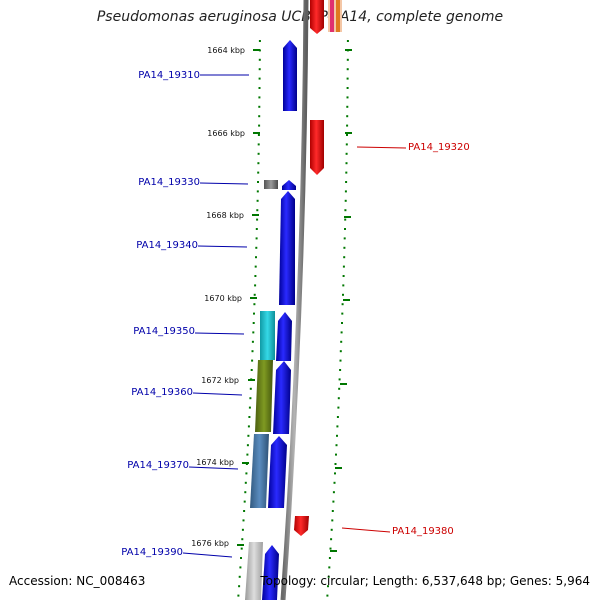 The image size is (600, 600). I want to click on gene-label-pa14-19380: PA14_19380, so click(423, 531).